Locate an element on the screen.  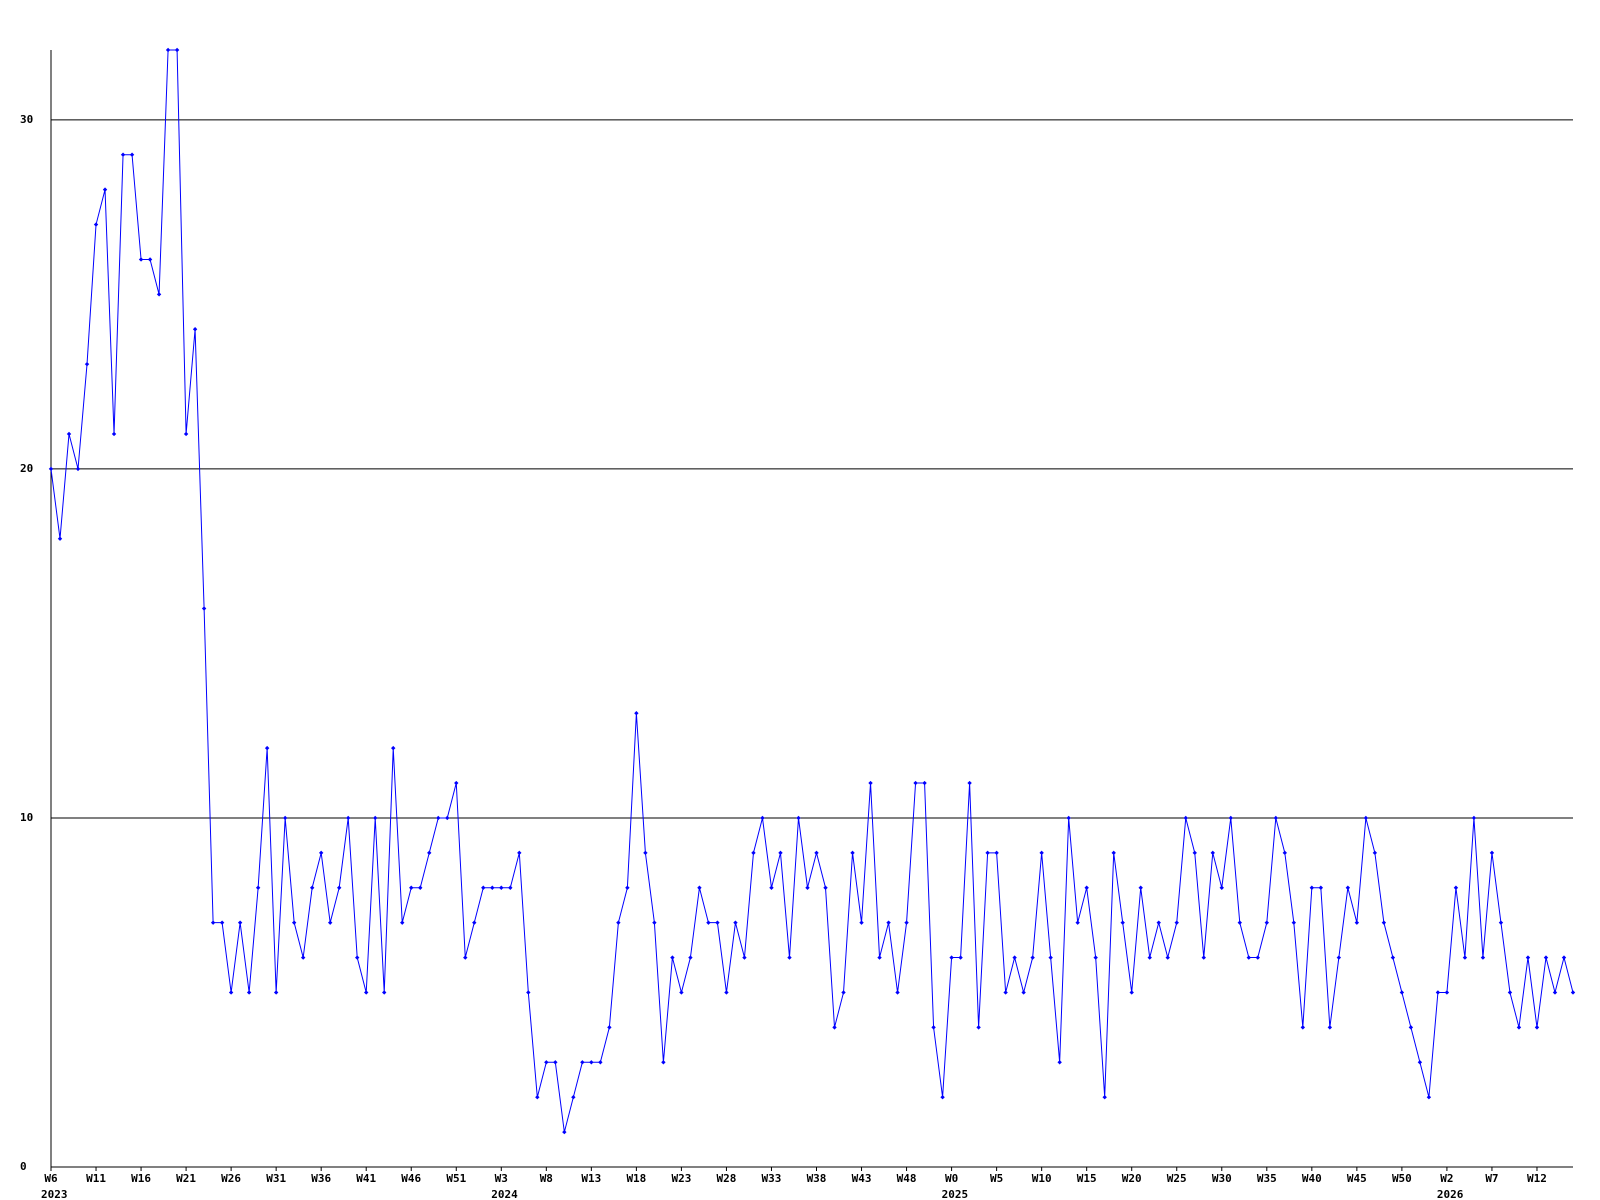
x-tick-label: W11 is located at coordinates (96, 1178).